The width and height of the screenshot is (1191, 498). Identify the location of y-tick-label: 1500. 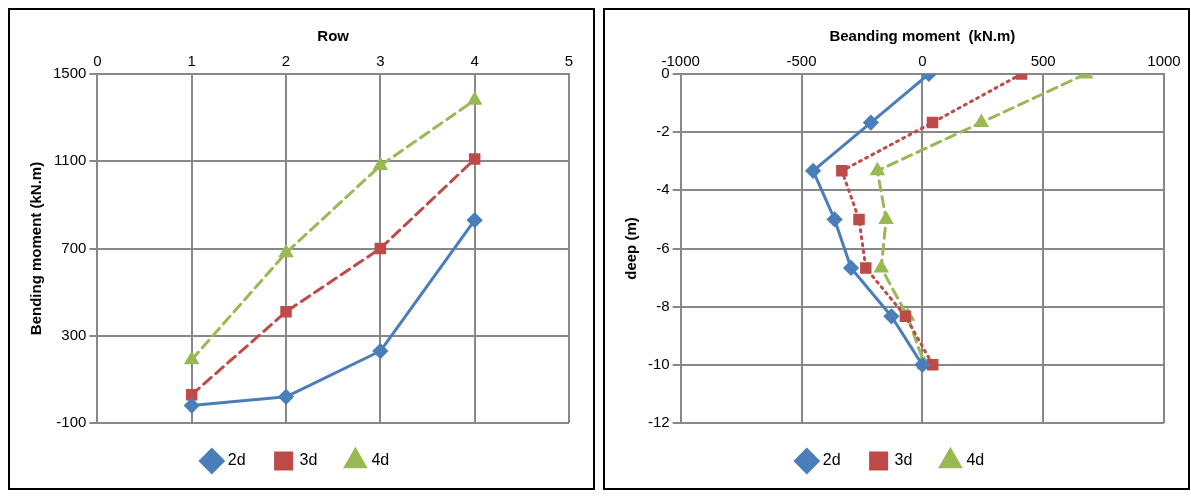
(69, 73).